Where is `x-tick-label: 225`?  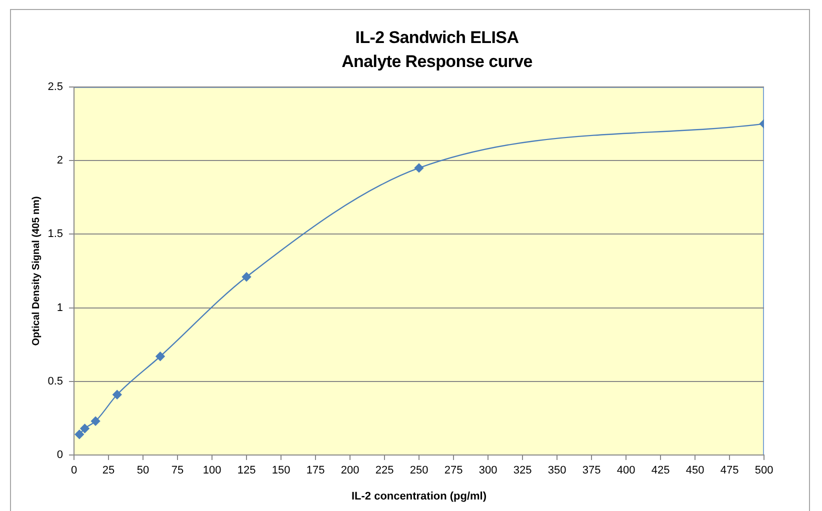
x-tick-label: 225 is located at coordinates (384, 470).